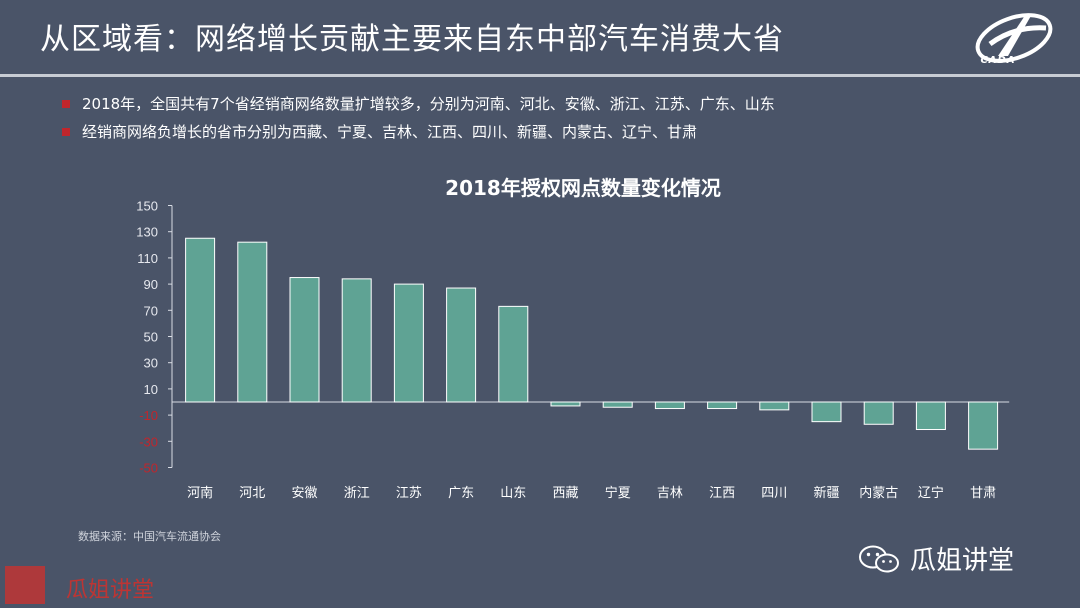 Image resolution: width=1080 pixels, height=608 pixels. Describe the element at coordinates (1014, 38) in the screenshot. I see `cada-logo-icon` at that location.